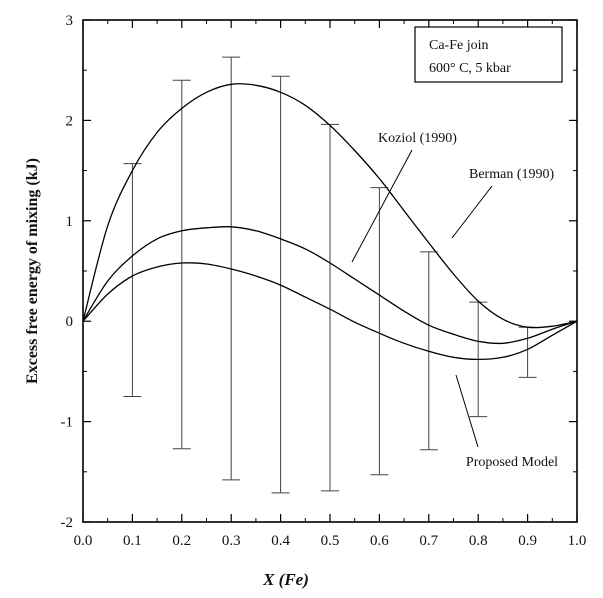 The width and height of the screenshot is (603, 598). What do you see at coordinates (70, 322) in the screenshot?
I see `y-tick-label: 0` at bounding box center [70, 322].